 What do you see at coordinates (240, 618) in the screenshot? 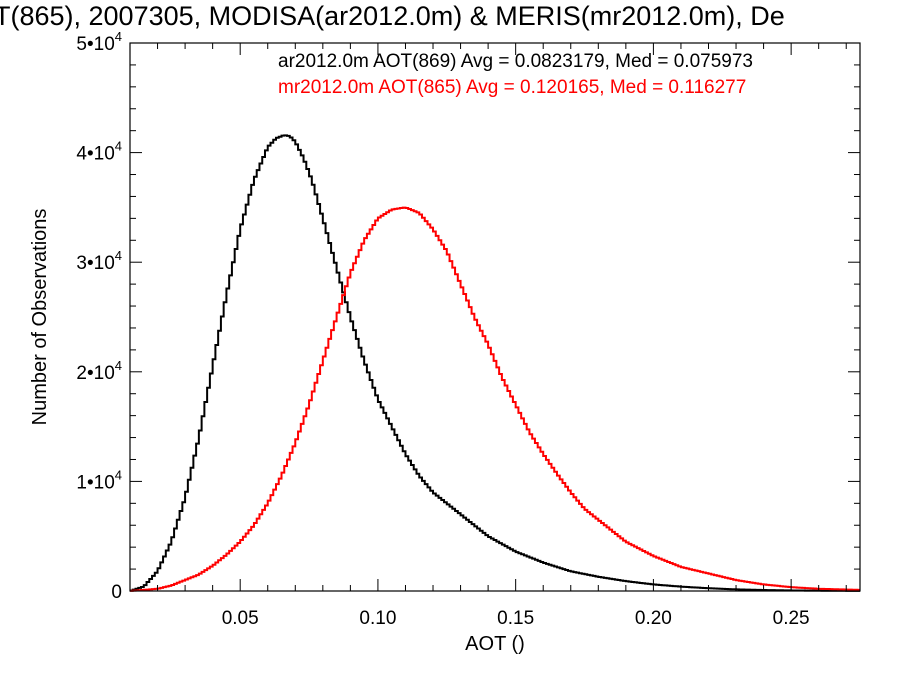
I see `x-tick-label: 0.05` at bounding box center [240, 618].